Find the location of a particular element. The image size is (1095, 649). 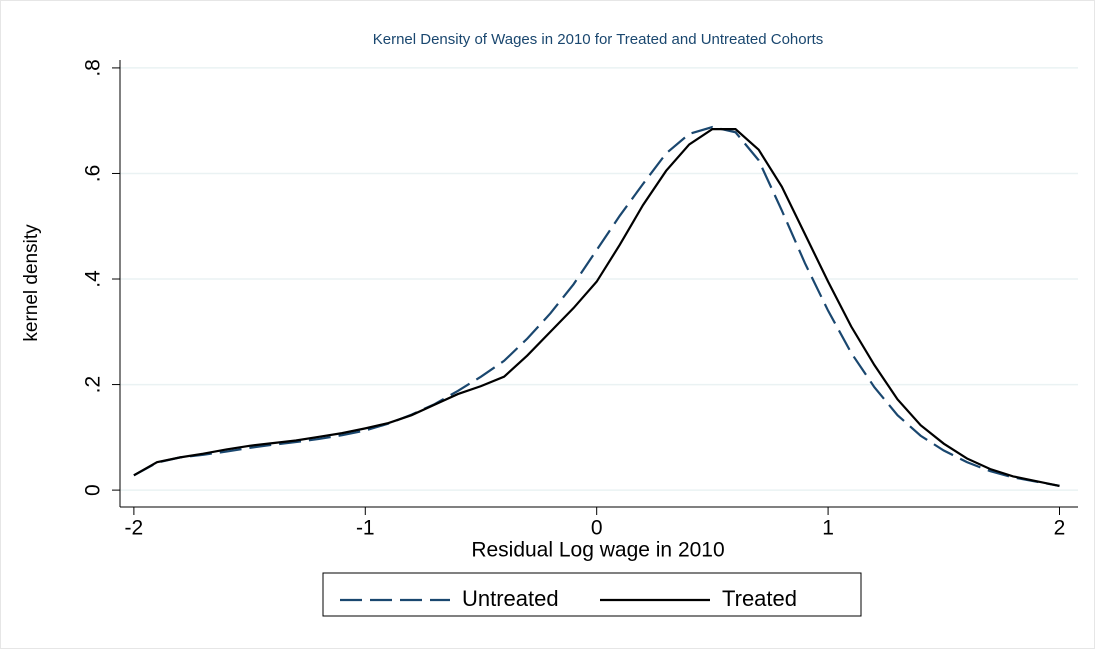

y-tick-label: .6 is located at coordinates (93, 174).